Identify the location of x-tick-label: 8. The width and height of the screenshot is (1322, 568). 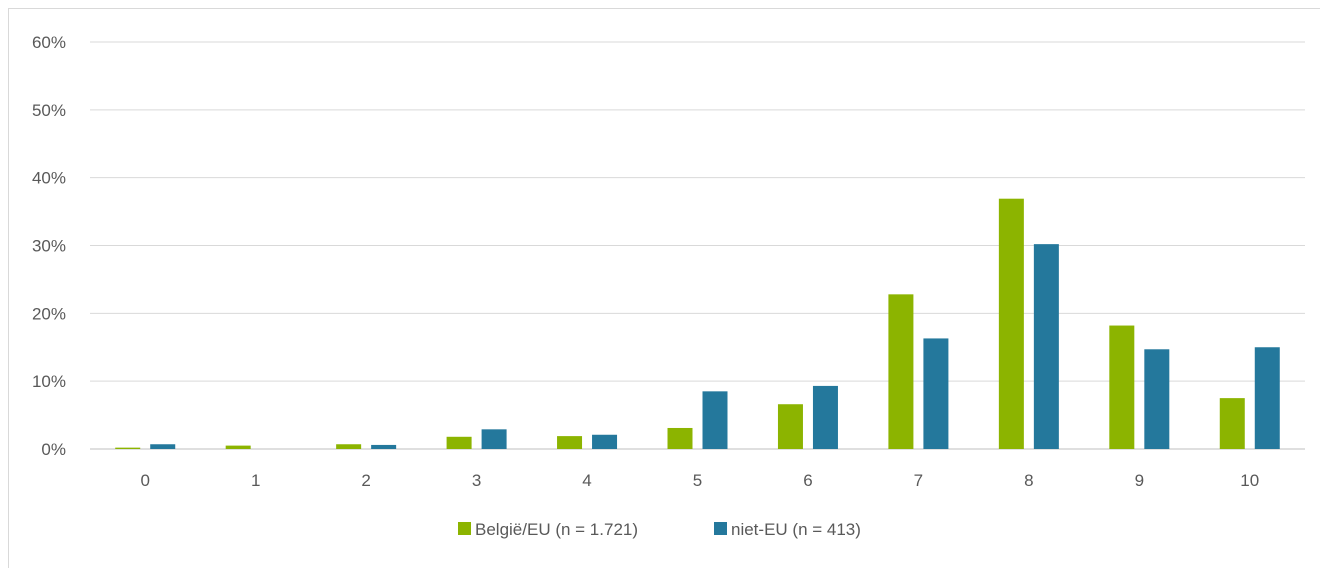
(1028, 480).